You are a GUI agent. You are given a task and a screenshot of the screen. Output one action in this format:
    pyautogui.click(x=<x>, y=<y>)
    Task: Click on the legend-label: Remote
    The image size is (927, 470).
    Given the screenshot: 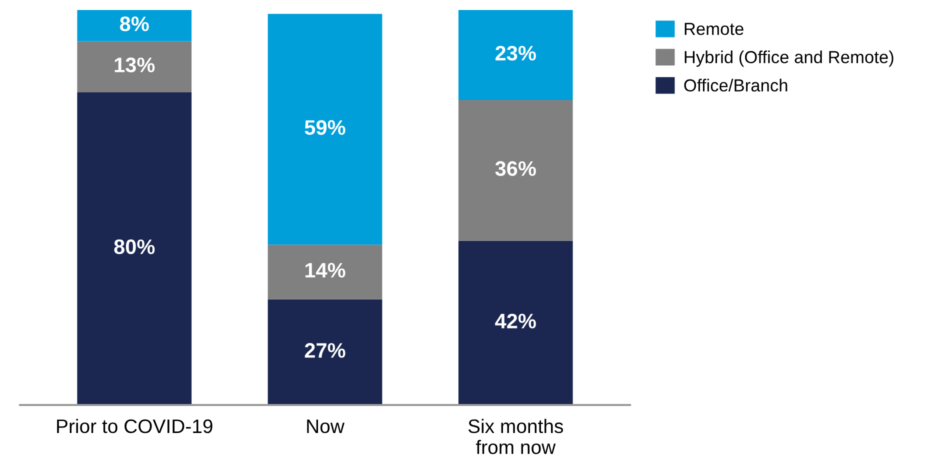 What is the action you would take?
    pyautogui.click(x=714, y=29)
    